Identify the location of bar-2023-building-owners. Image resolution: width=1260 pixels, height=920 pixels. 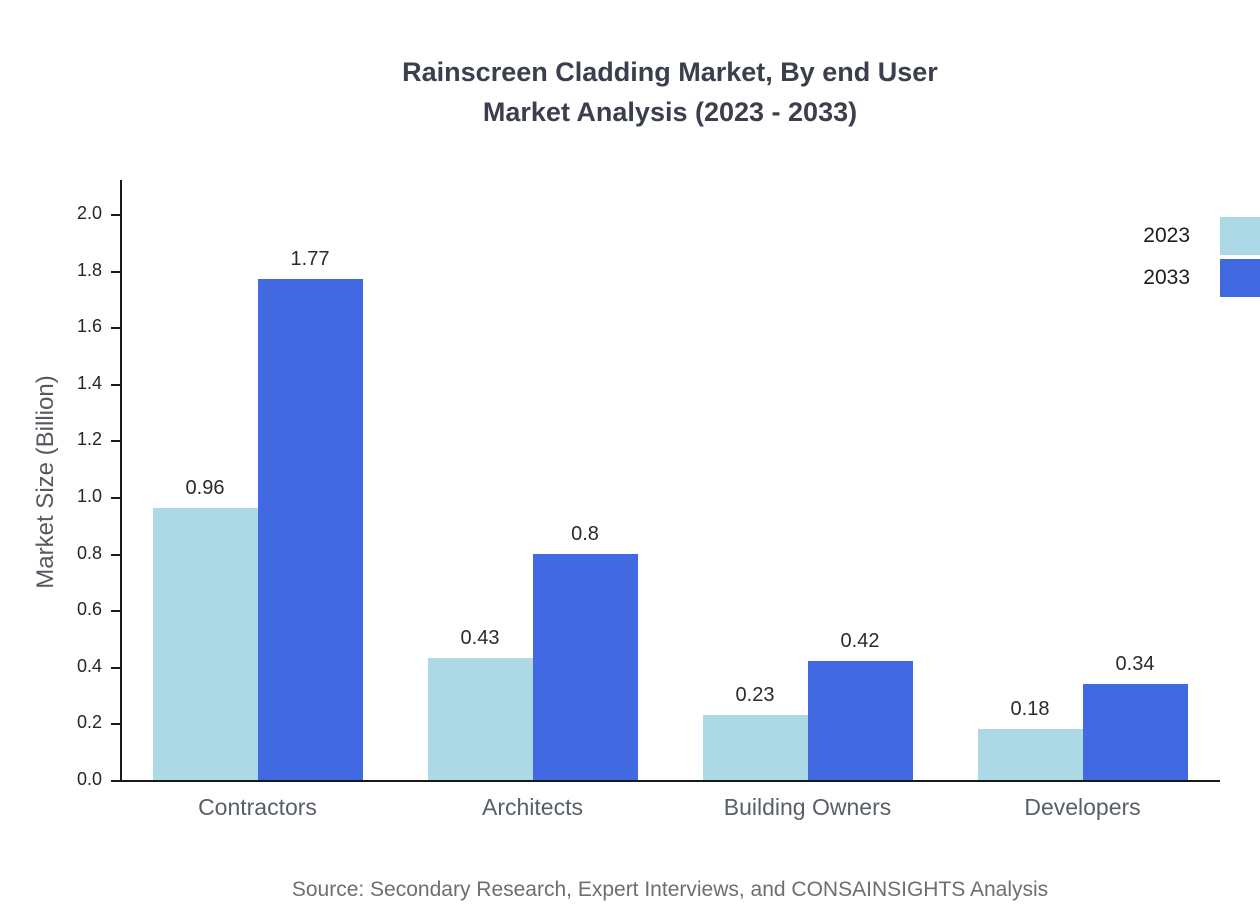
(755, 747).